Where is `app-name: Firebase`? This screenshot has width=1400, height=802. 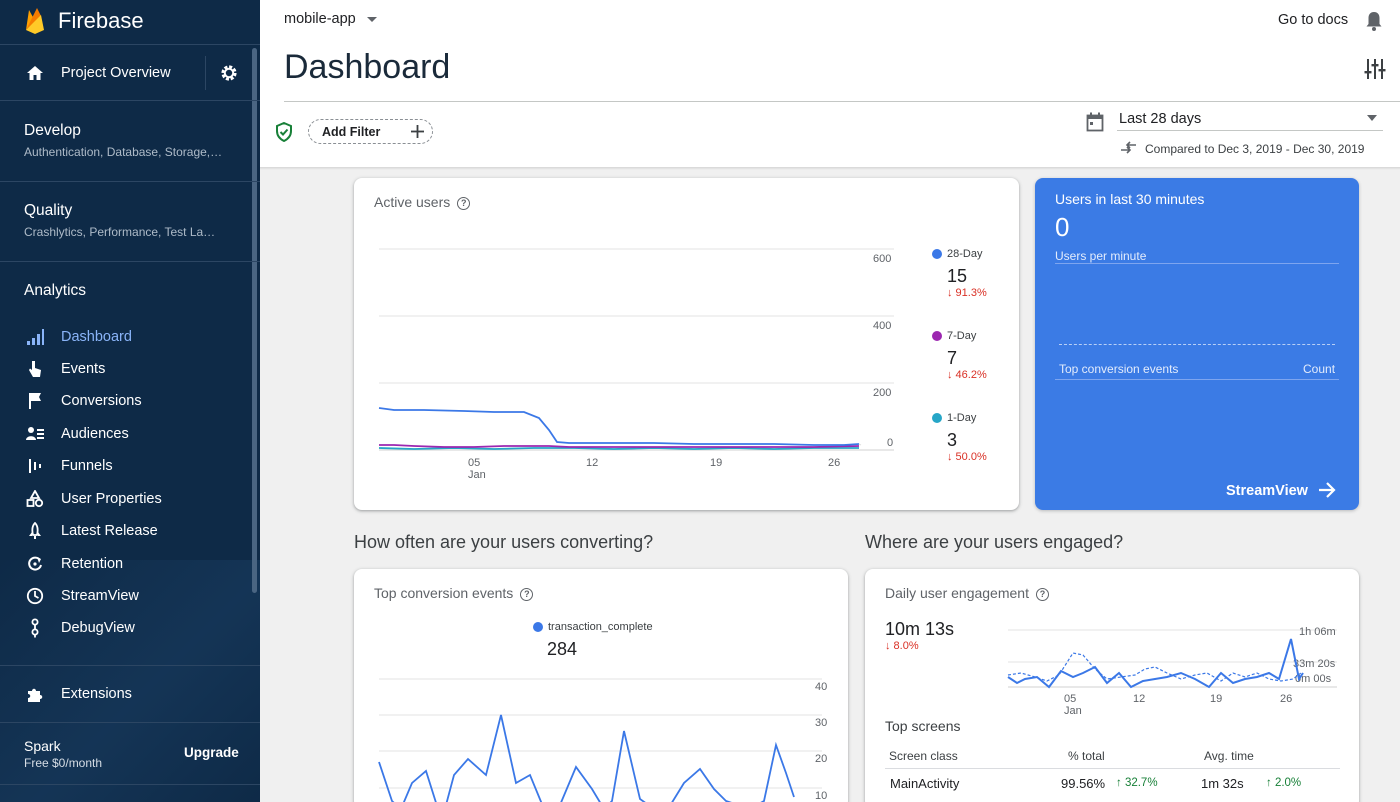 app-name: Firebase is located at coordinates (101, 20).